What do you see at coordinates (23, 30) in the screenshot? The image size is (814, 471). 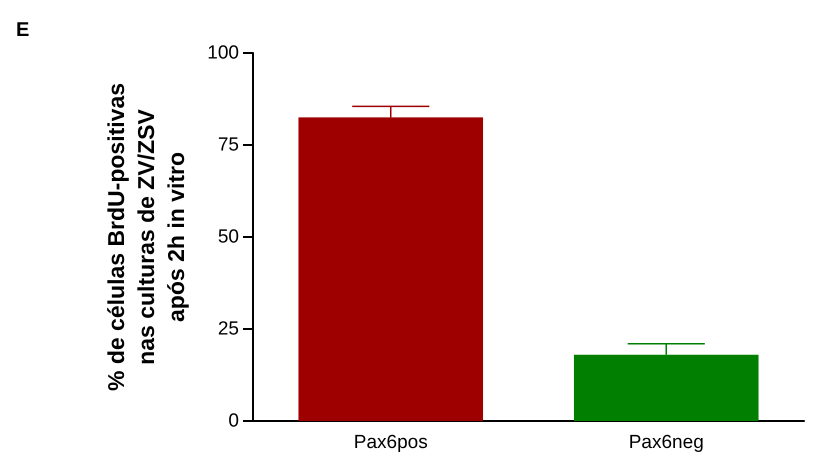 I see `text: E` at bounding box center [23, 30].